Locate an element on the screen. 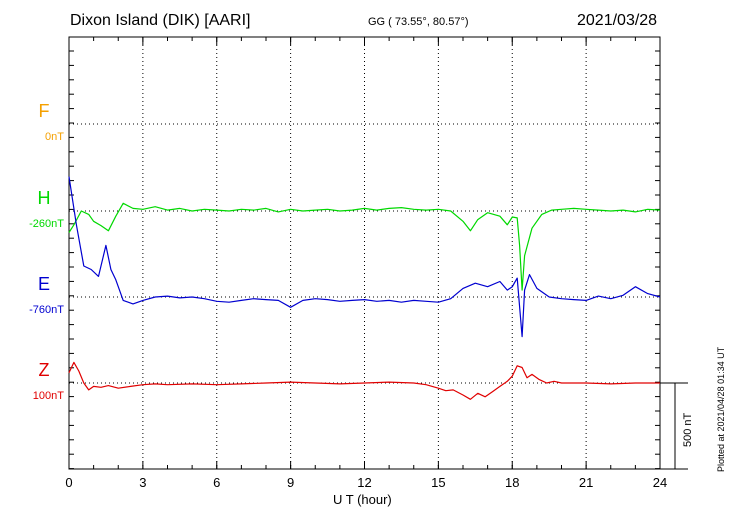  label-Z: Z is located at coordinates (44, 370).